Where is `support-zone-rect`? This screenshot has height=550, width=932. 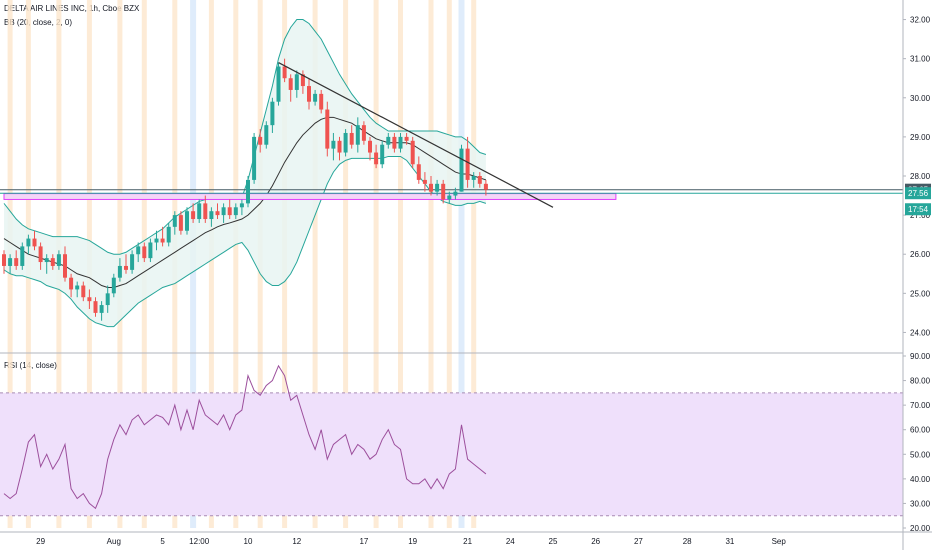
support-zone-rect is located at coordinates (310, 196).